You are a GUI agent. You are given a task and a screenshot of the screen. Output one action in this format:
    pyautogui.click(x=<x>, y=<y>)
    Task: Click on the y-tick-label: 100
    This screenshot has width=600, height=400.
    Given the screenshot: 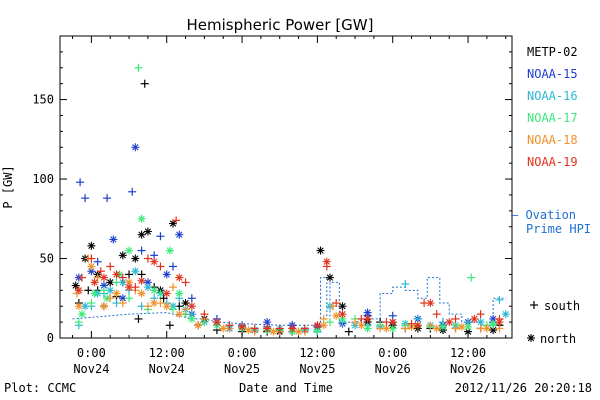 What is the action you would take?
    pyautogui.click(x=43, y=179)
    